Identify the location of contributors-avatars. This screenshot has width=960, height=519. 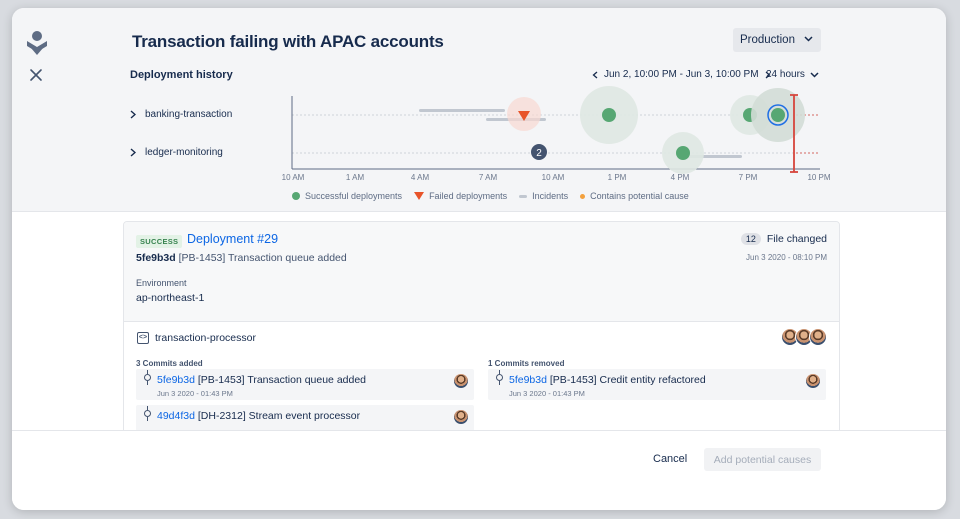
(804, 337).